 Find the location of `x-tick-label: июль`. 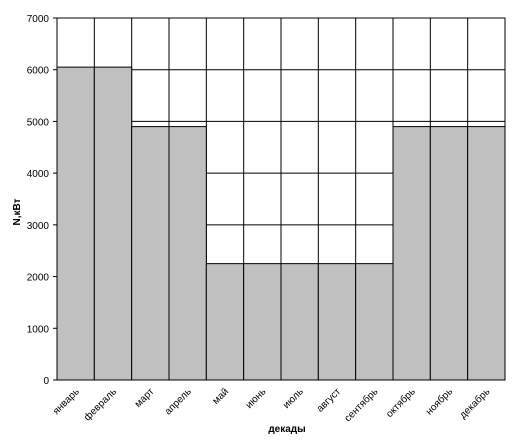

x-tick-label: июль is located at coordinates (293, 398).